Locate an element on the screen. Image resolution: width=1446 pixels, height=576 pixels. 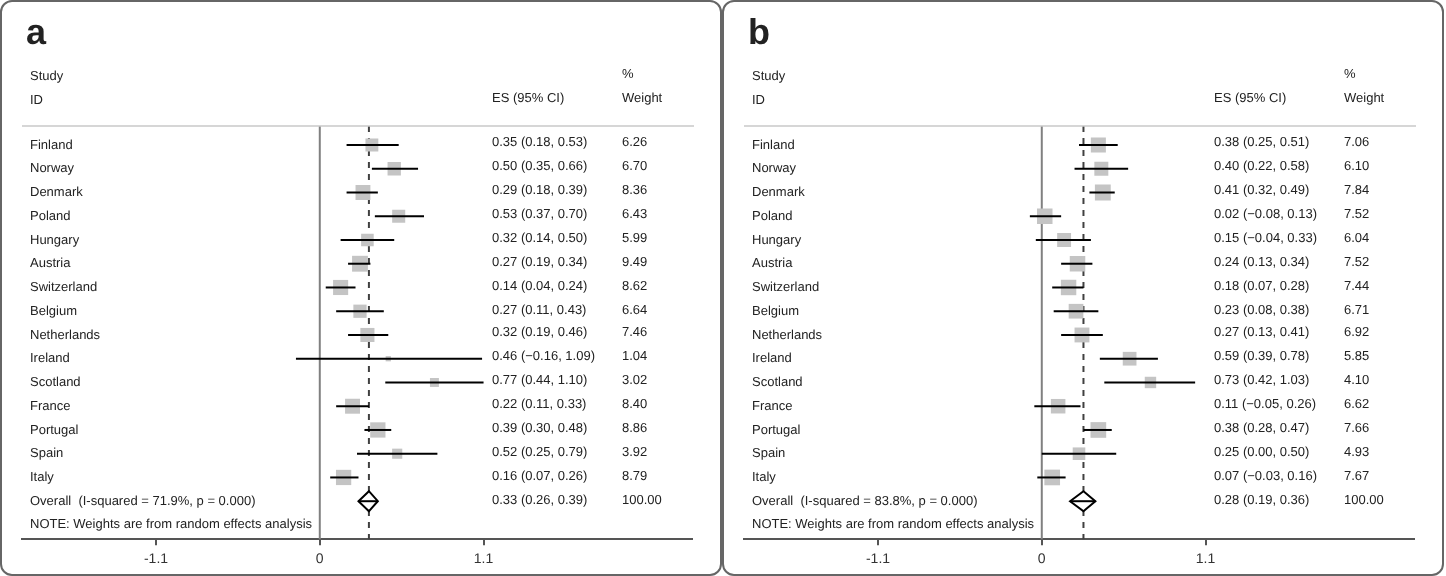
chart-title: b is located at coordinates (759, 31).